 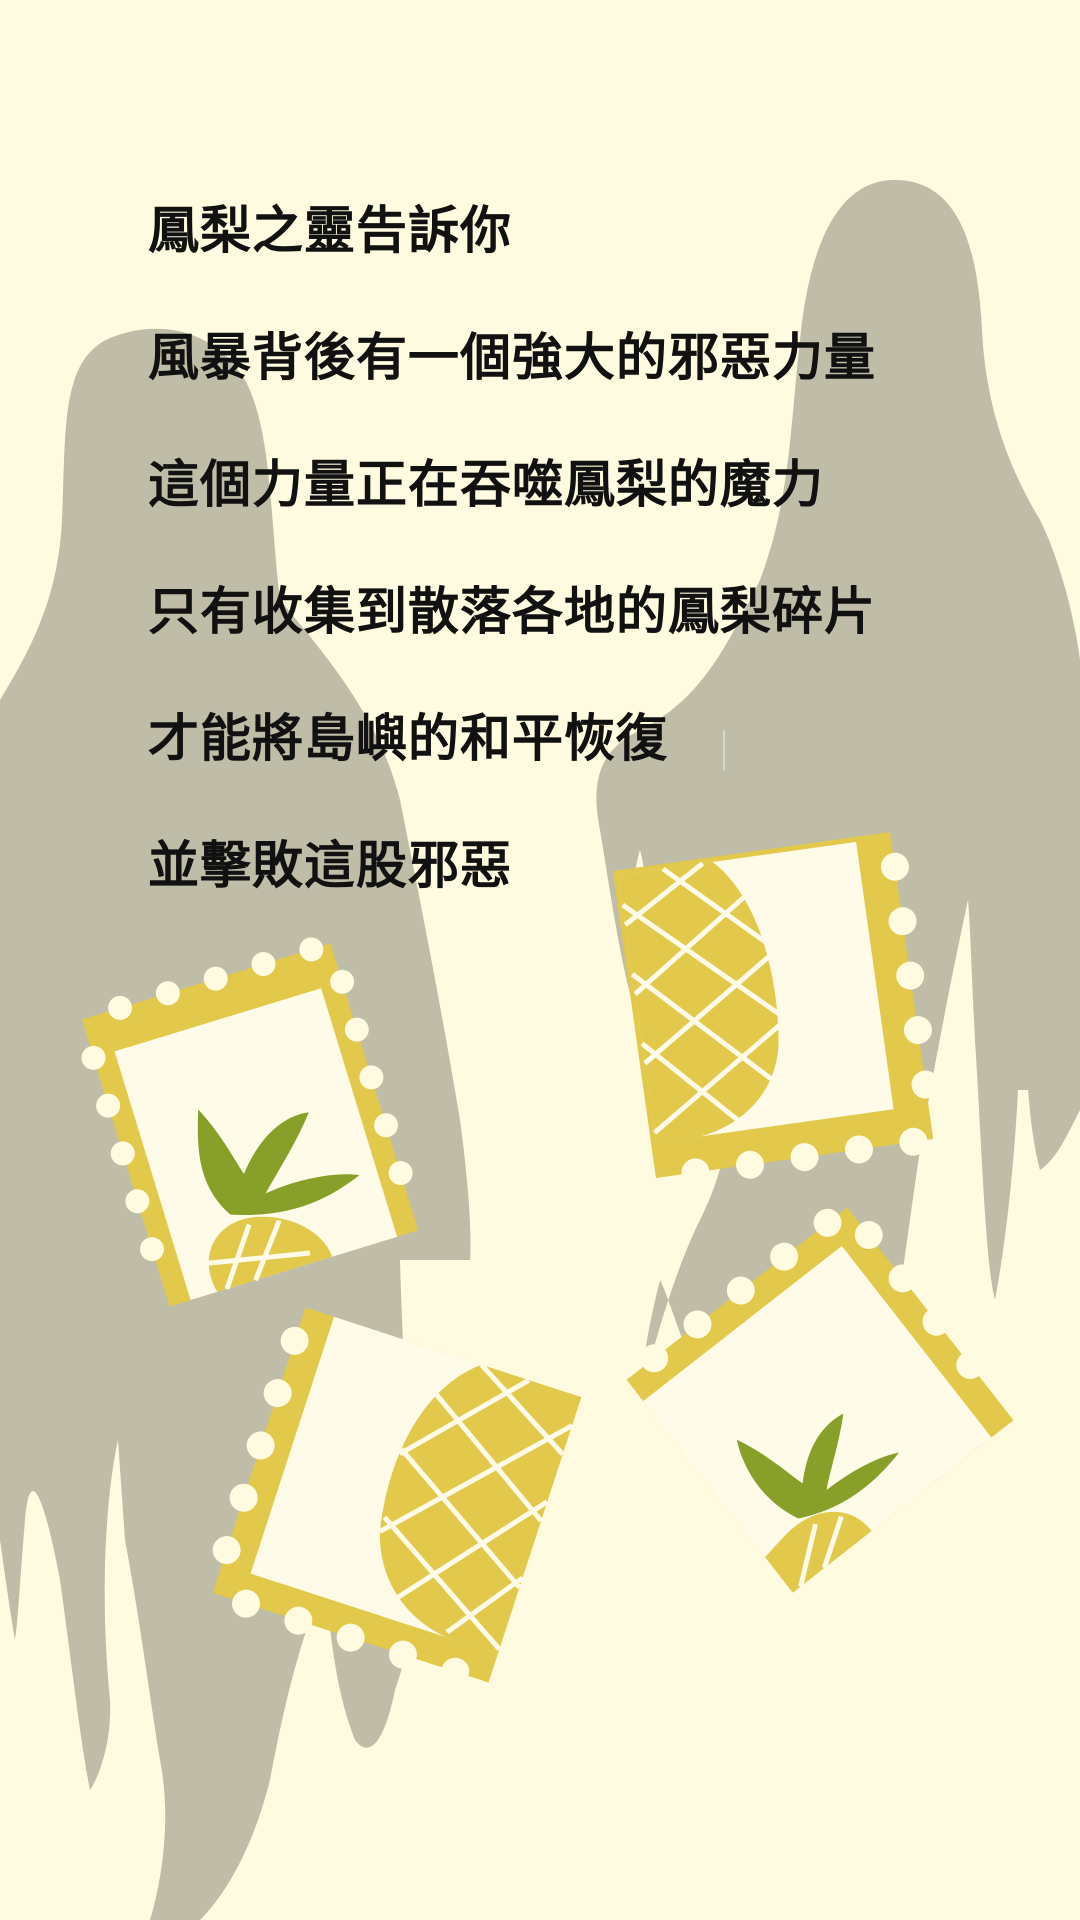 I want to click on story-line-5: 才能將島嶼的和平恢復, so click(x=408, y=739).